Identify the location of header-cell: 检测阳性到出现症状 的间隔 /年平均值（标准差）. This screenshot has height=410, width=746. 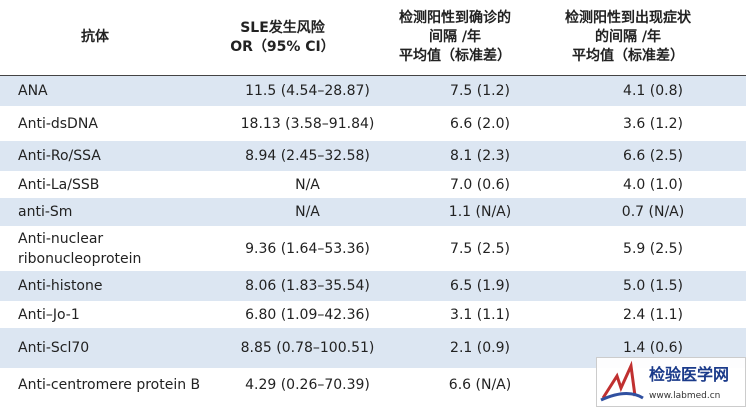
(628, 37).